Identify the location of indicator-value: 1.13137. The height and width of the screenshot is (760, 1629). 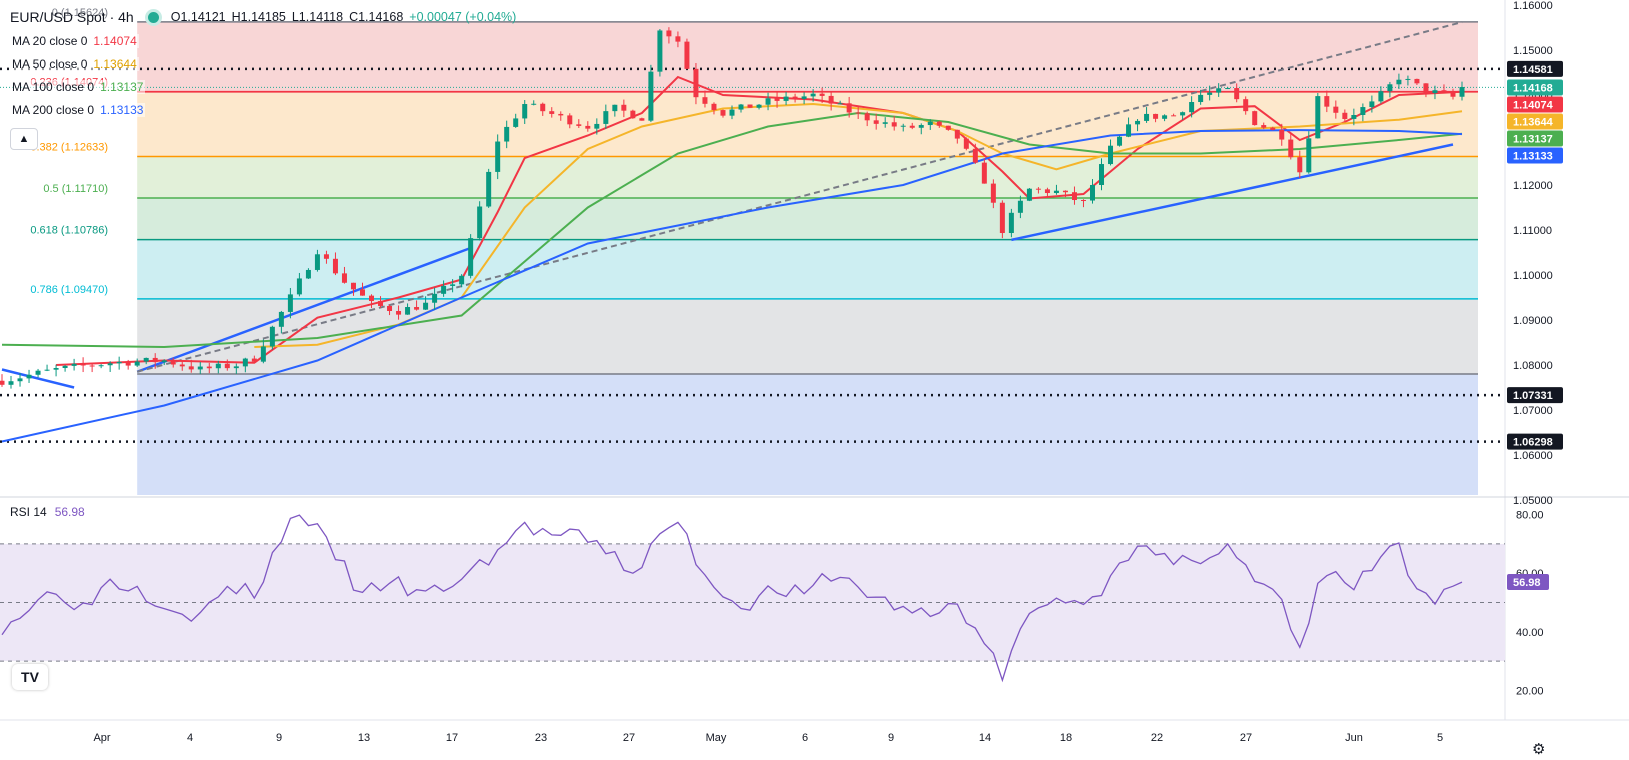
(122, 87).